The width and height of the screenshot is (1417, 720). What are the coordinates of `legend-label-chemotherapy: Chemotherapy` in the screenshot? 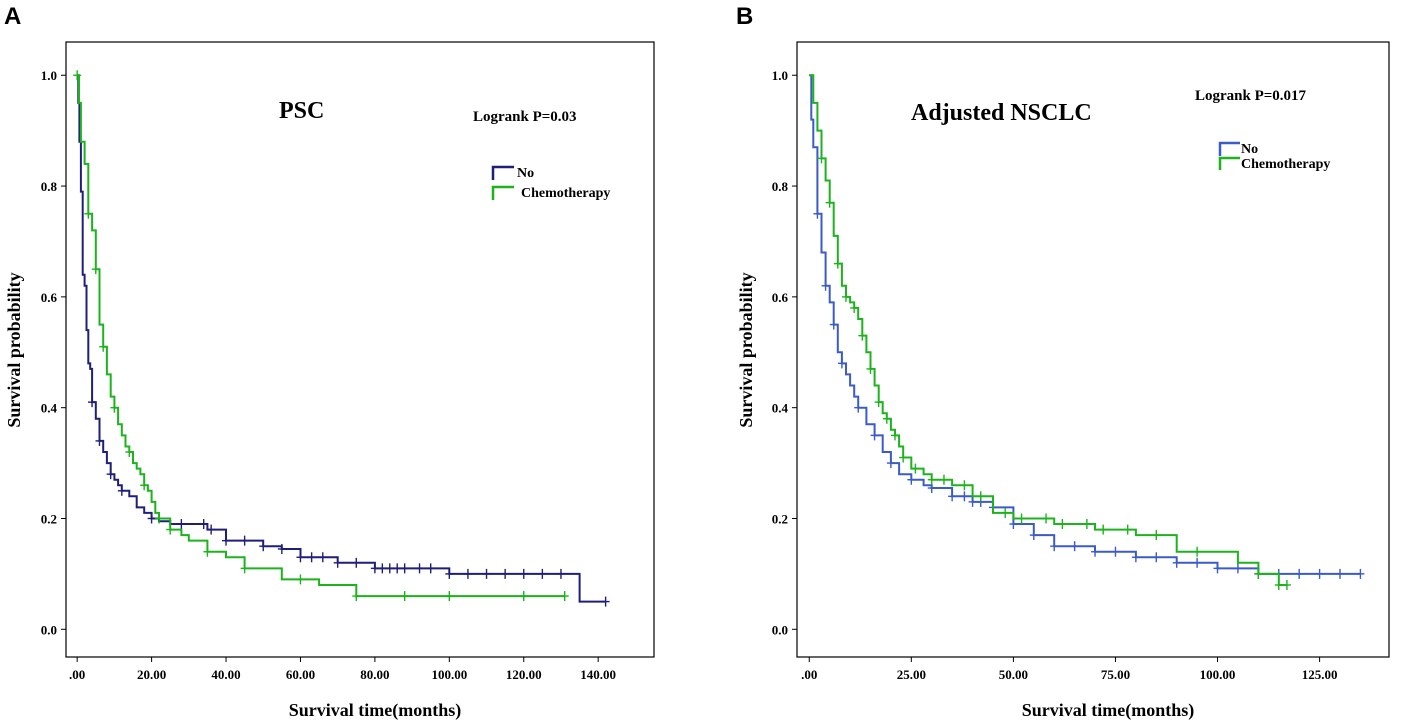 It's located at (1285, 164).